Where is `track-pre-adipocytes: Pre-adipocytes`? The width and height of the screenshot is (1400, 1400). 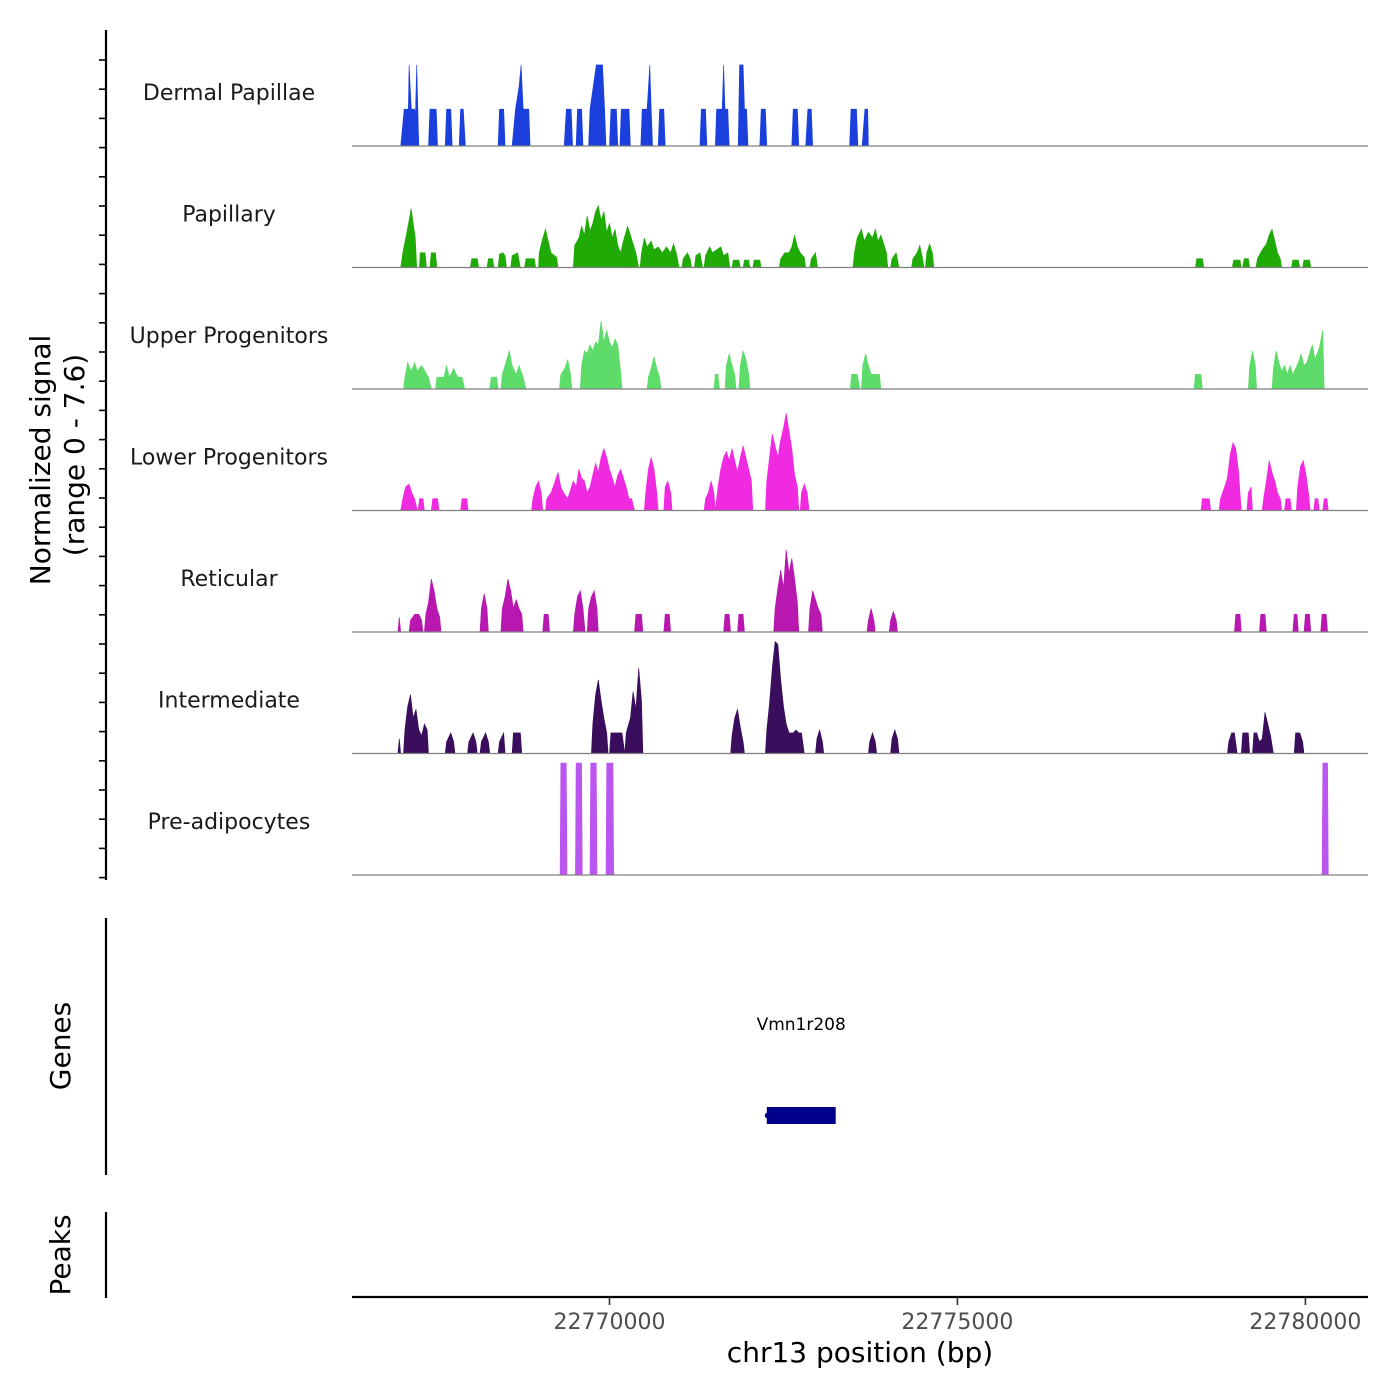 track-pre-adipocytes: Pre-adipocytes is located at coordinates (758, 819).